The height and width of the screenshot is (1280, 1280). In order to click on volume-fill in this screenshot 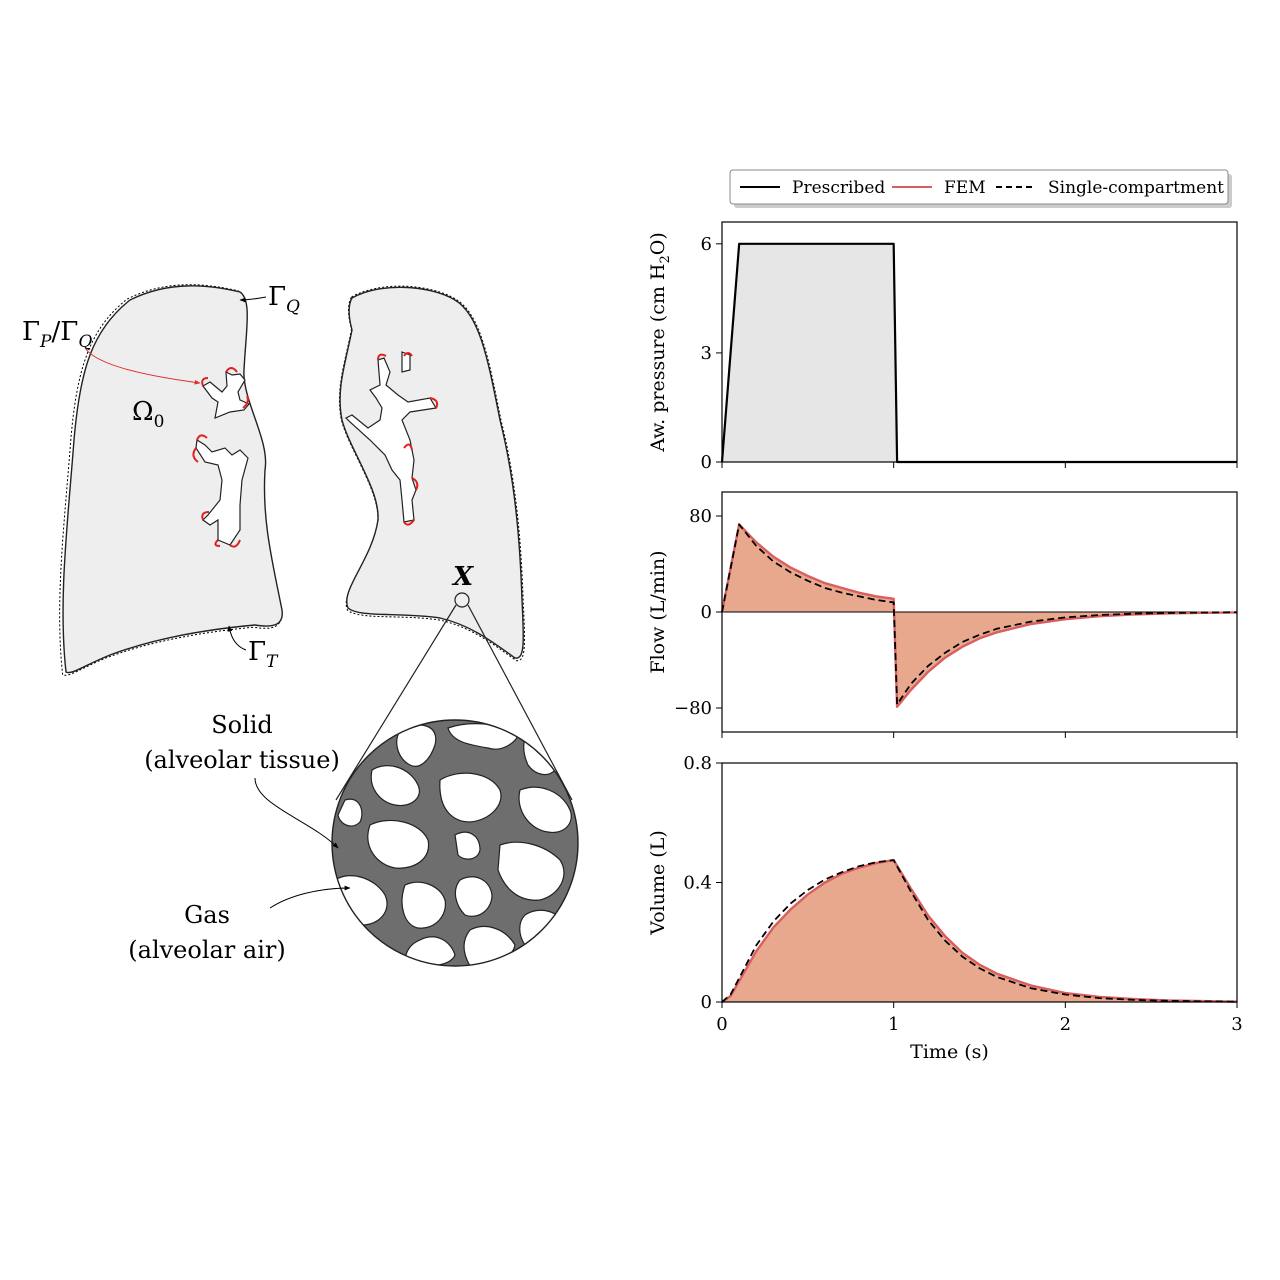, I will do `click(979, 931)`.